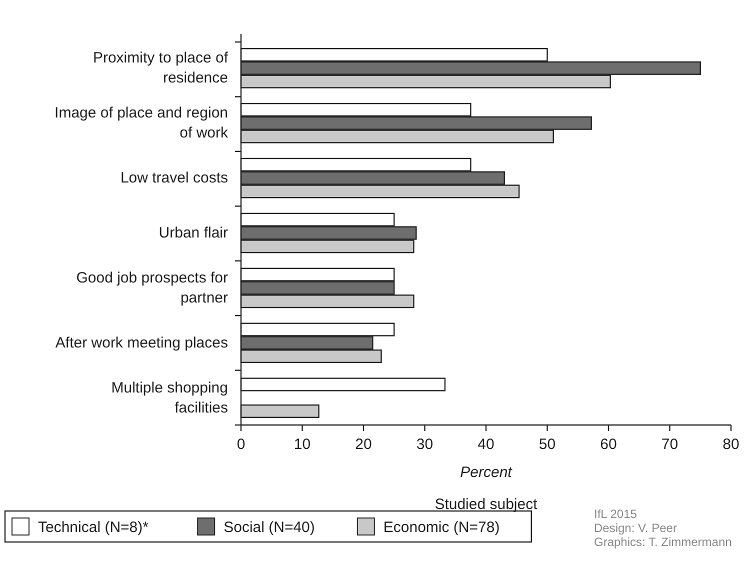  I want to click on x-tick-label: 0, so click(241, 444).